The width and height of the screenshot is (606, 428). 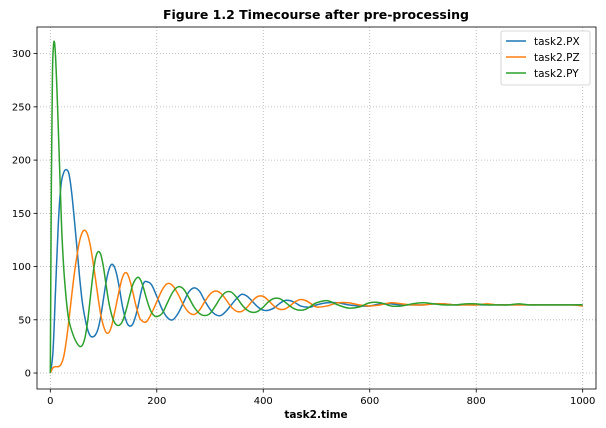 I want to click on legend-box, so click(x=545, y=58).